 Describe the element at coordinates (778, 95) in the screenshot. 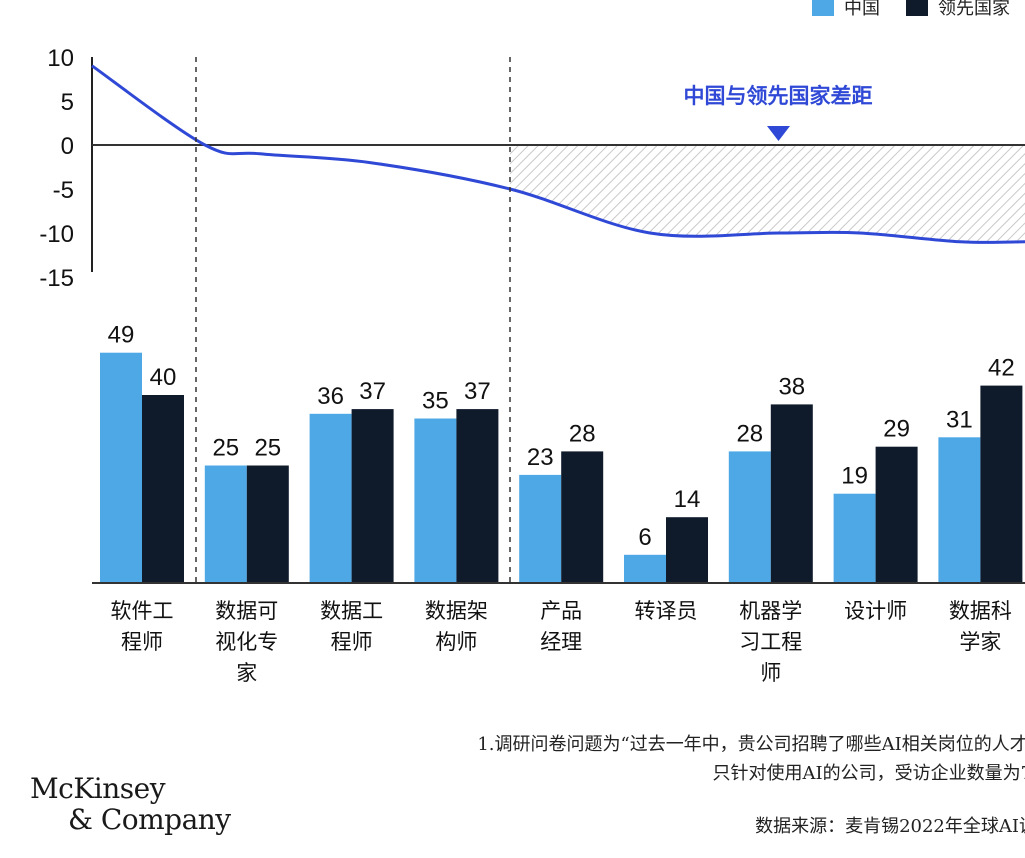

I see `gap-label: 中国与领先国家差距` at that location.